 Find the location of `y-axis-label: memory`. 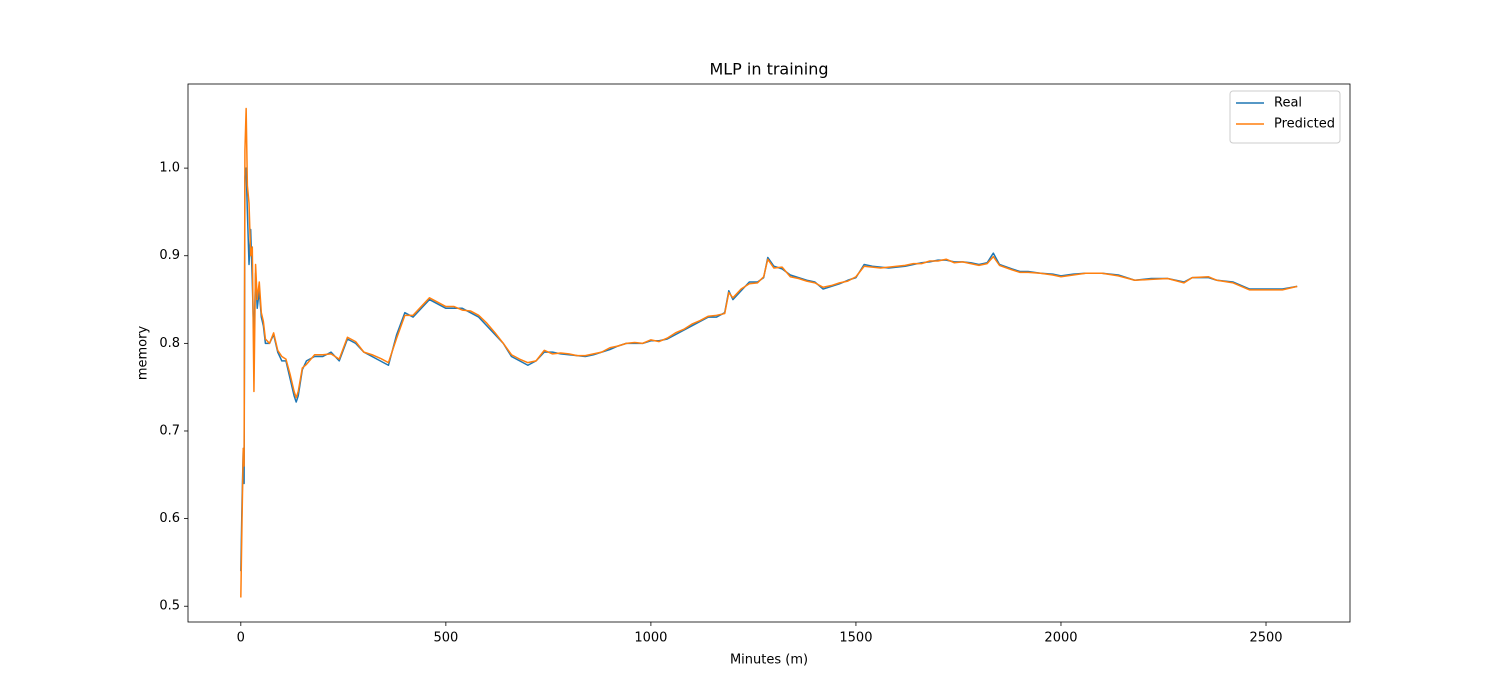

y-axis-label: memory is located at coordinates (143, 353).